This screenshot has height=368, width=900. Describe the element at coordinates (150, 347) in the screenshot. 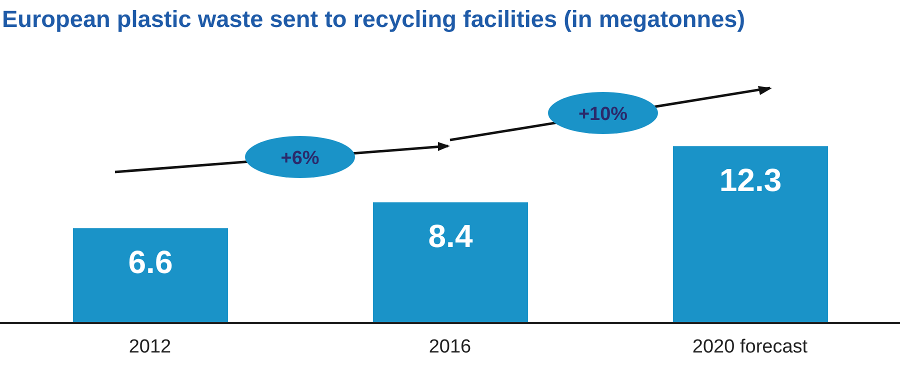

I see `x-tick-label: 2012` at that location.